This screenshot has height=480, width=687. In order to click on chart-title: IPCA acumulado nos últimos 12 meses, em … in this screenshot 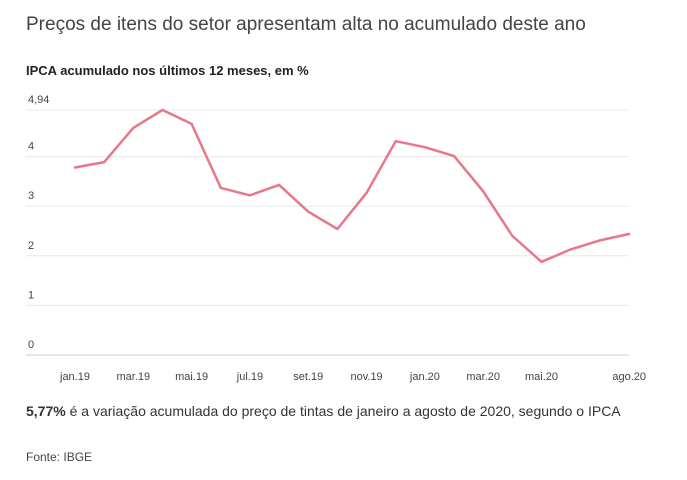, I will do `click(167, 70)`.